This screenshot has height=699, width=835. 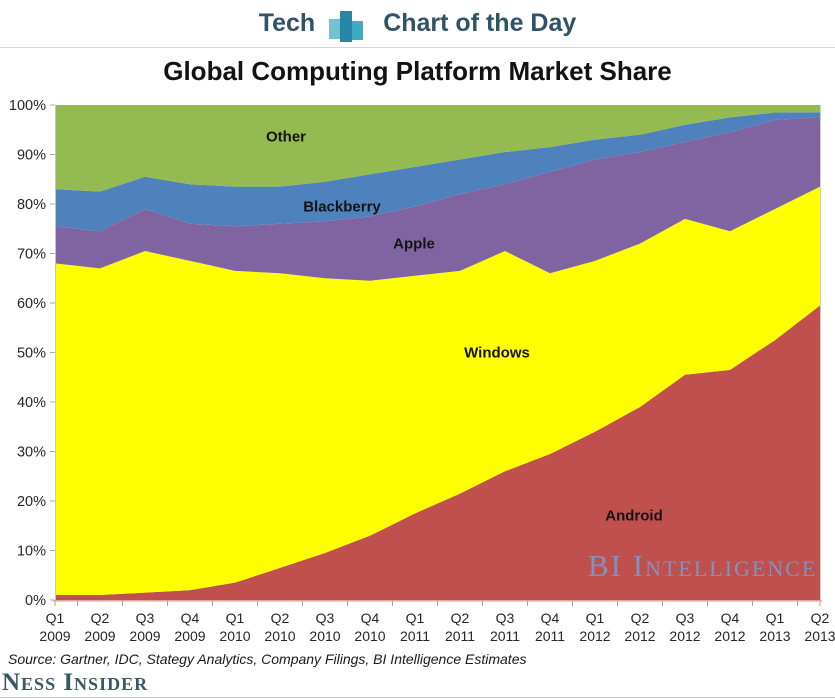 What do you see at coordinates (480, 23) in the screenshot?
I see `masthead-brand-suffix: Chart of the Day` at bounding box center [480, 23].